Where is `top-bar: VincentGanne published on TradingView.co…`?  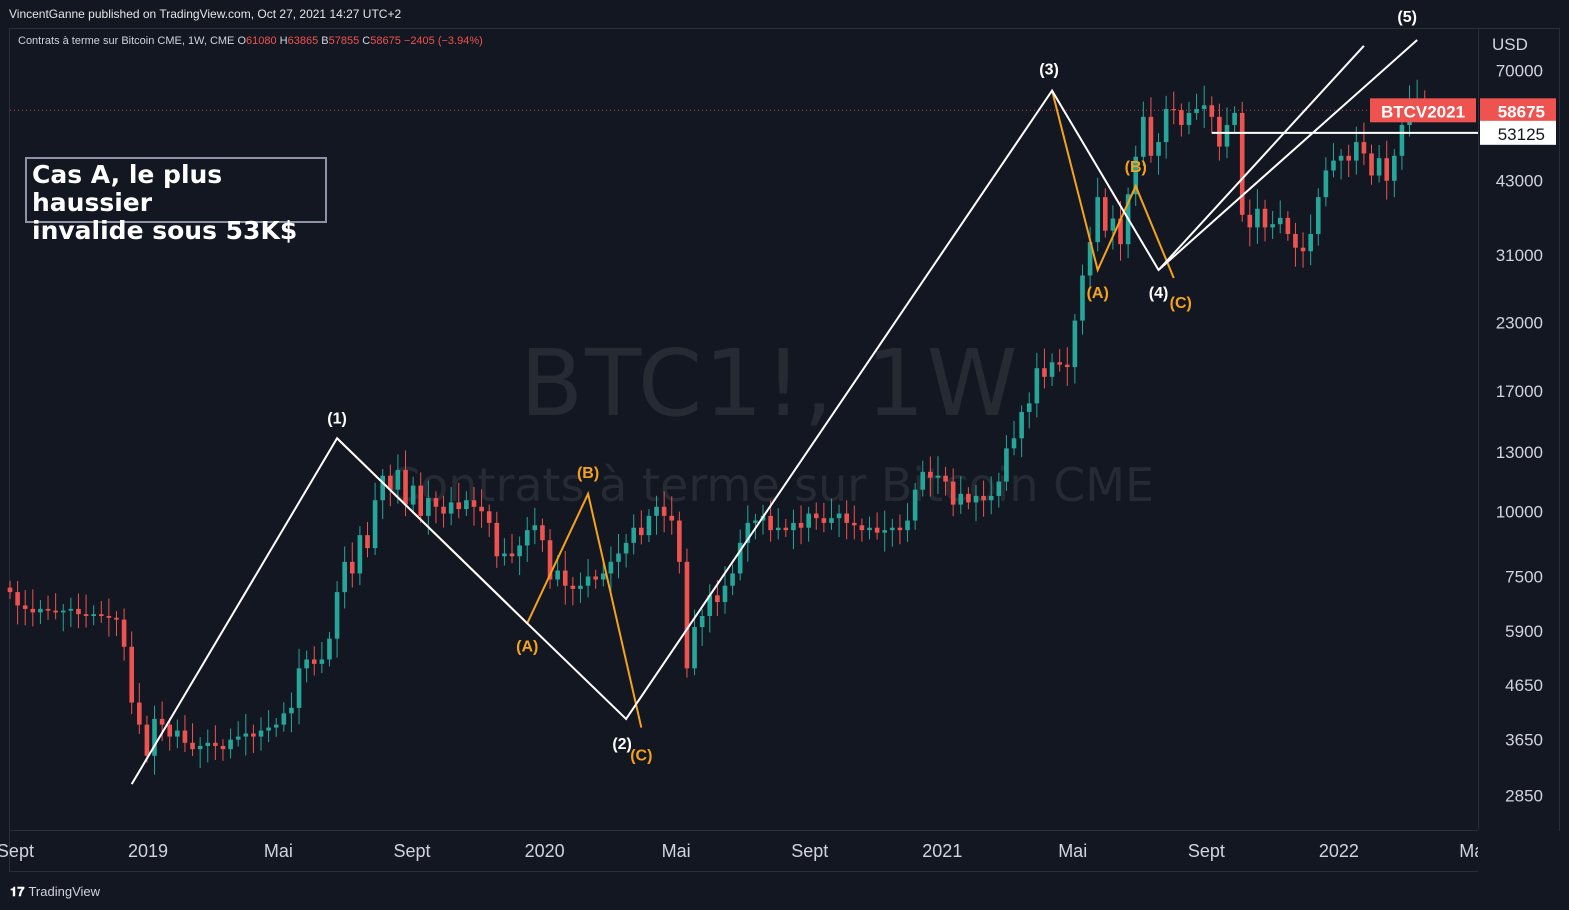
top-bar: VincentGanne published on TradingView.co… is located at coordinates (784, 14).